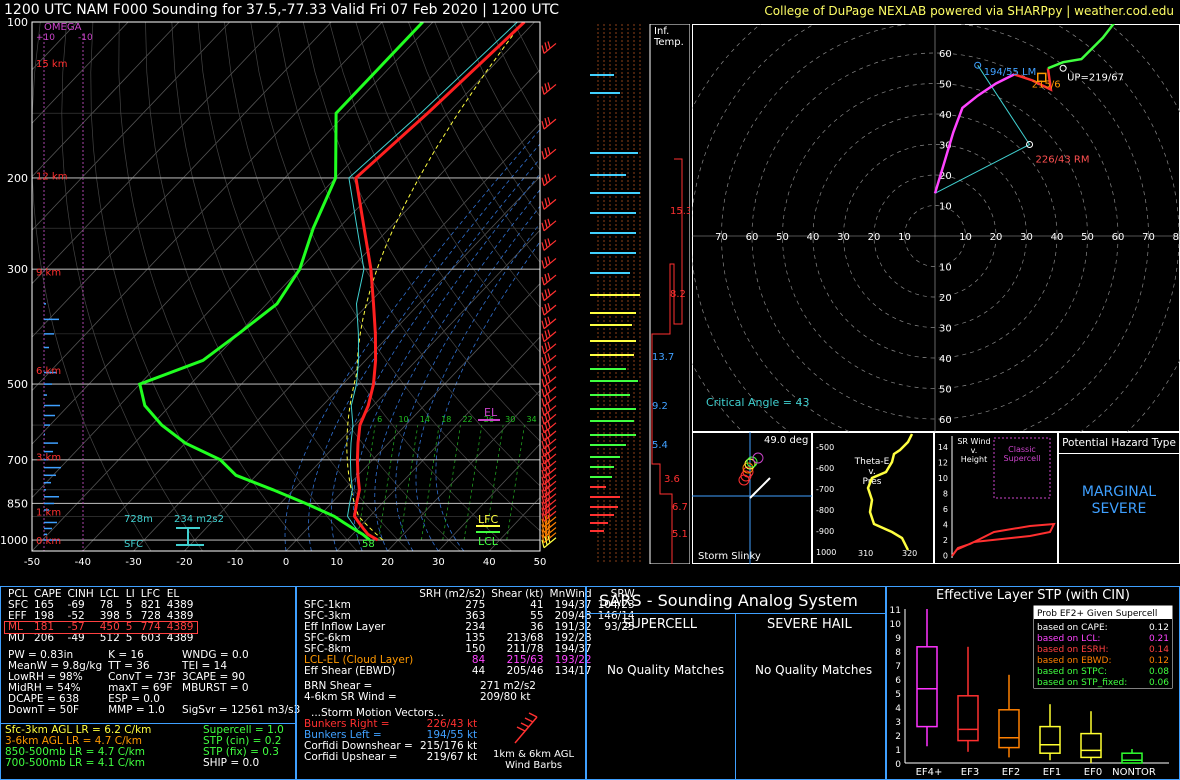 The image size is (1180, 780). What do you see at coordinates (475, 605) in the screenshot?
I see `kinematic-cell: 275` at bounding box center [475, 605].